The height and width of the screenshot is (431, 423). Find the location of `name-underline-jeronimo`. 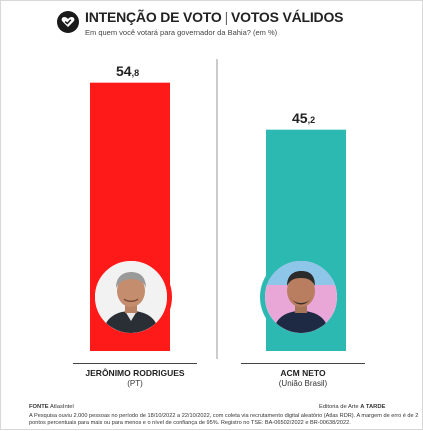

name-underline-jeronimo is located at coordinates (135, 363).